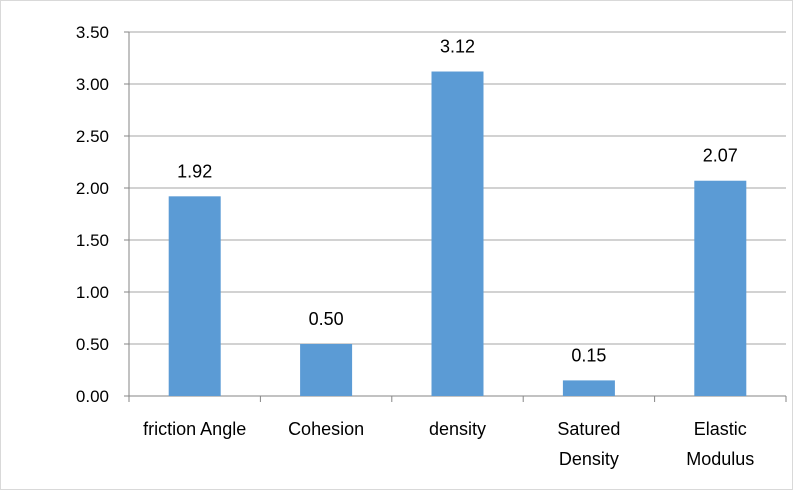  Describe the element at coordinates (720, 429) in the screenshot. I see `category-label: Elastic` at that location.